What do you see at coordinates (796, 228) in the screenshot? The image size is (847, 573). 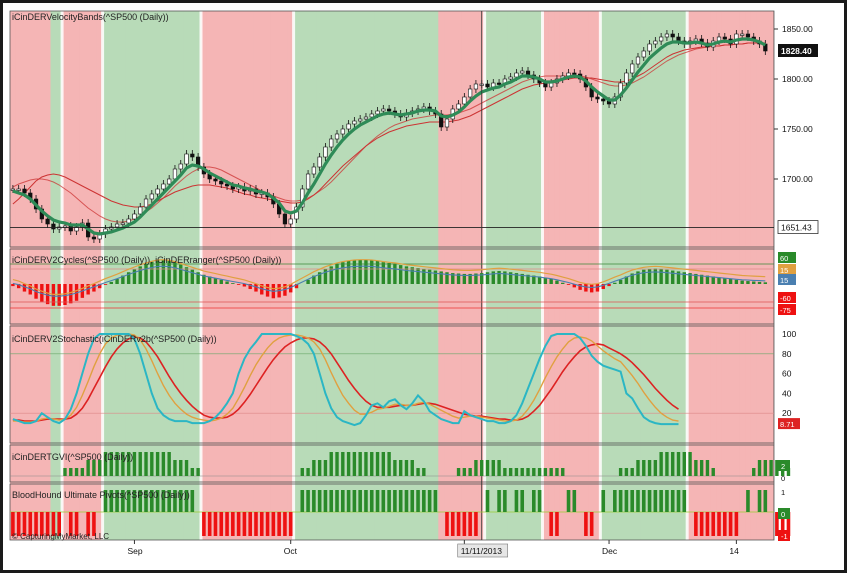 I see `crosshair-value-label: 1651.43` at bounding box center [796, 228].